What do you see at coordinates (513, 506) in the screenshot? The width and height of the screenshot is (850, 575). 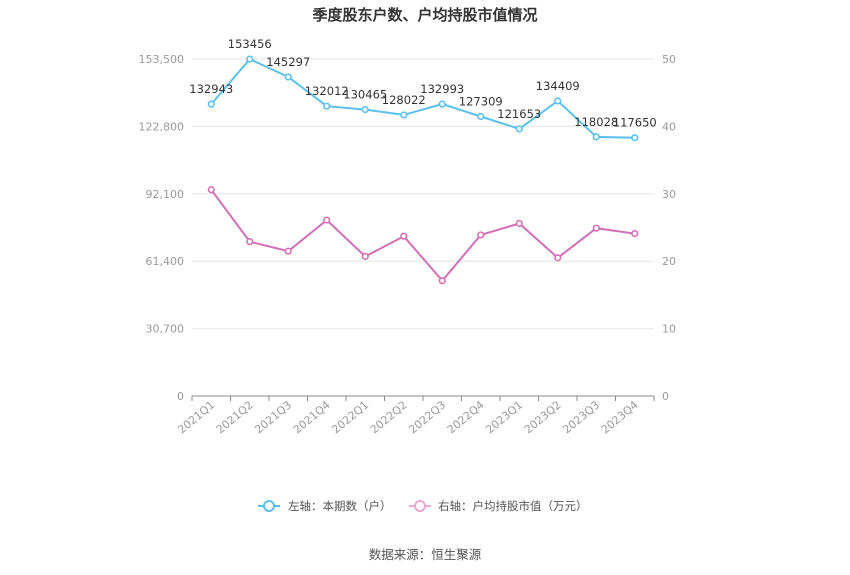 I see `legend-label-right-series: 右轴：户均持股市值（万元）` at bounding box center [513, 506].